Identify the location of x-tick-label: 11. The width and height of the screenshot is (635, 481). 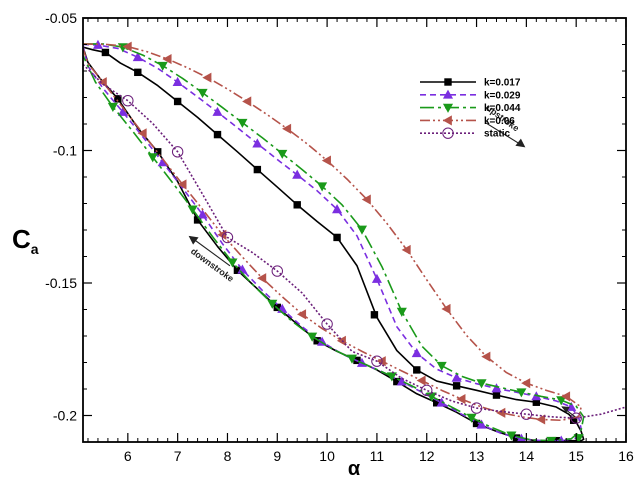
(377, 456).